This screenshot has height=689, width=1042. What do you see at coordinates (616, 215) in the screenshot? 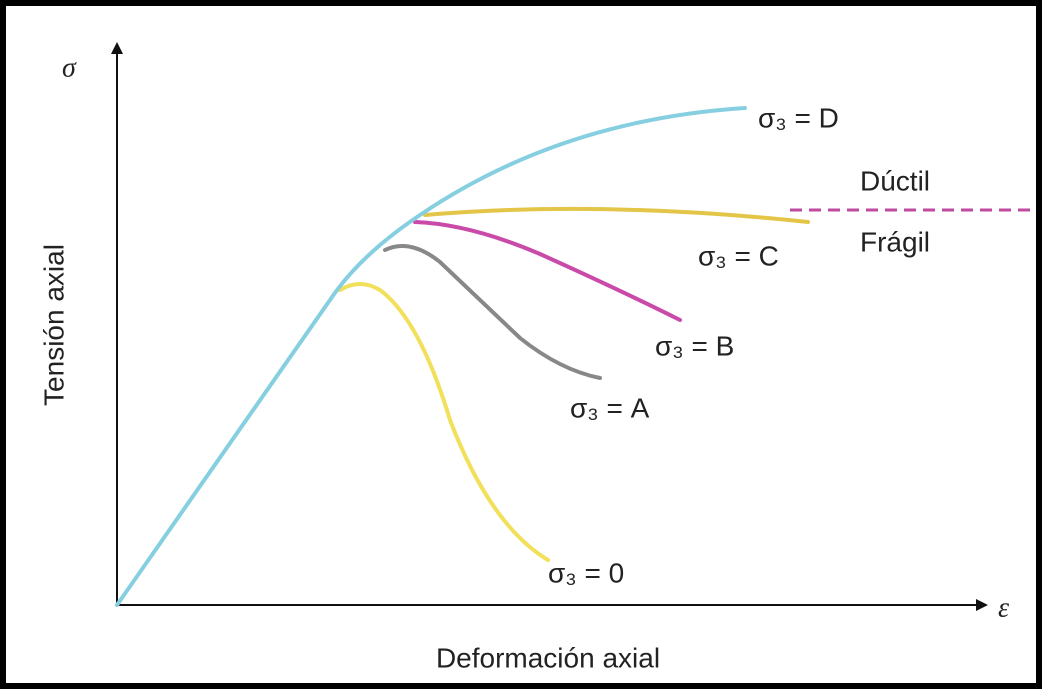
I see `curve-c` at bounding box center [616, 215].